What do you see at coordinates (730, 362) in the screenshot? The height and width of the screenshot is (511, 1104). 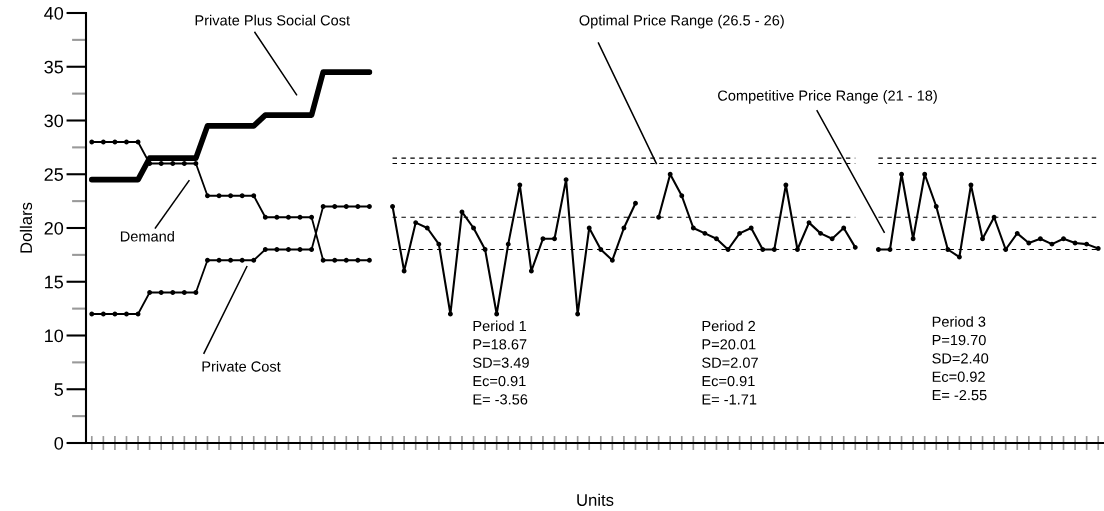 I see `annotation: Period 2 P=20.01 SD=2.07 Ec=0.91 E= -1.71` at bounding box center [730, 362].